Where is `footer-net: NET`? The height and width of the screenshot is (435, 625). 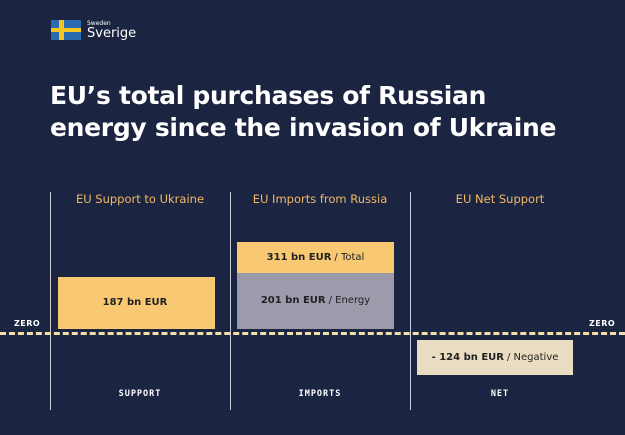
footer-net: NET is located at coordinates (500, 394).